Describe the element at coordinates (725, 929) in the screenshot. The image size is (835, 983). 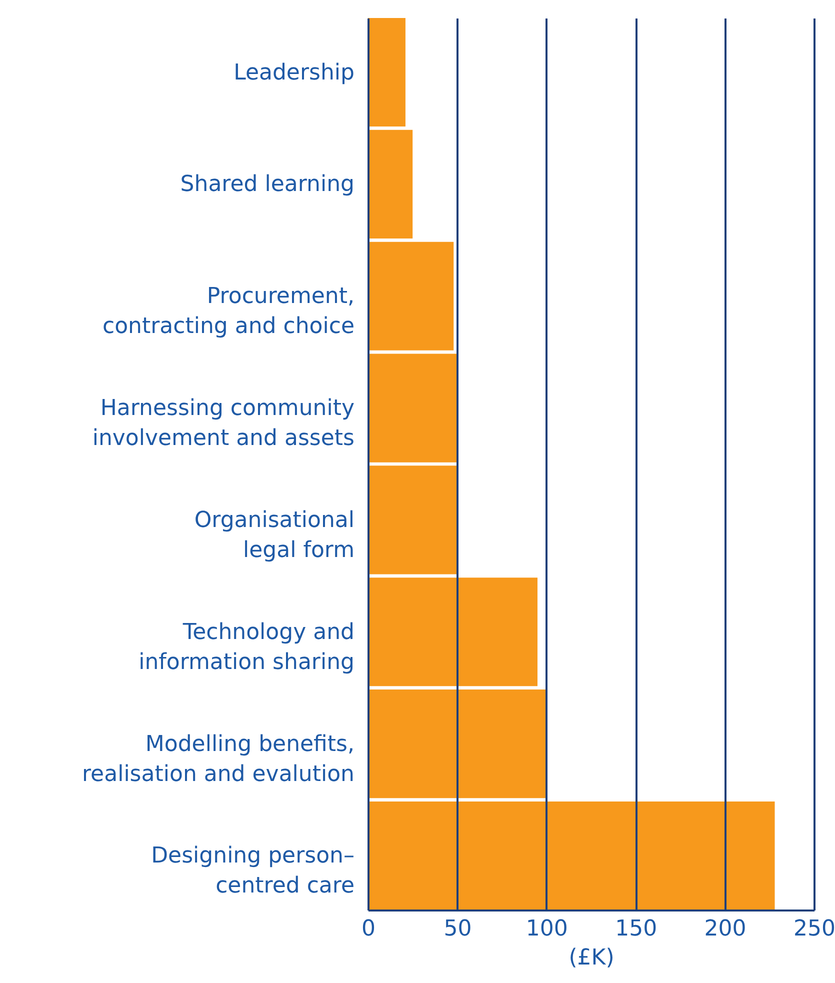
I see `x-tick-label: 200` at that location.